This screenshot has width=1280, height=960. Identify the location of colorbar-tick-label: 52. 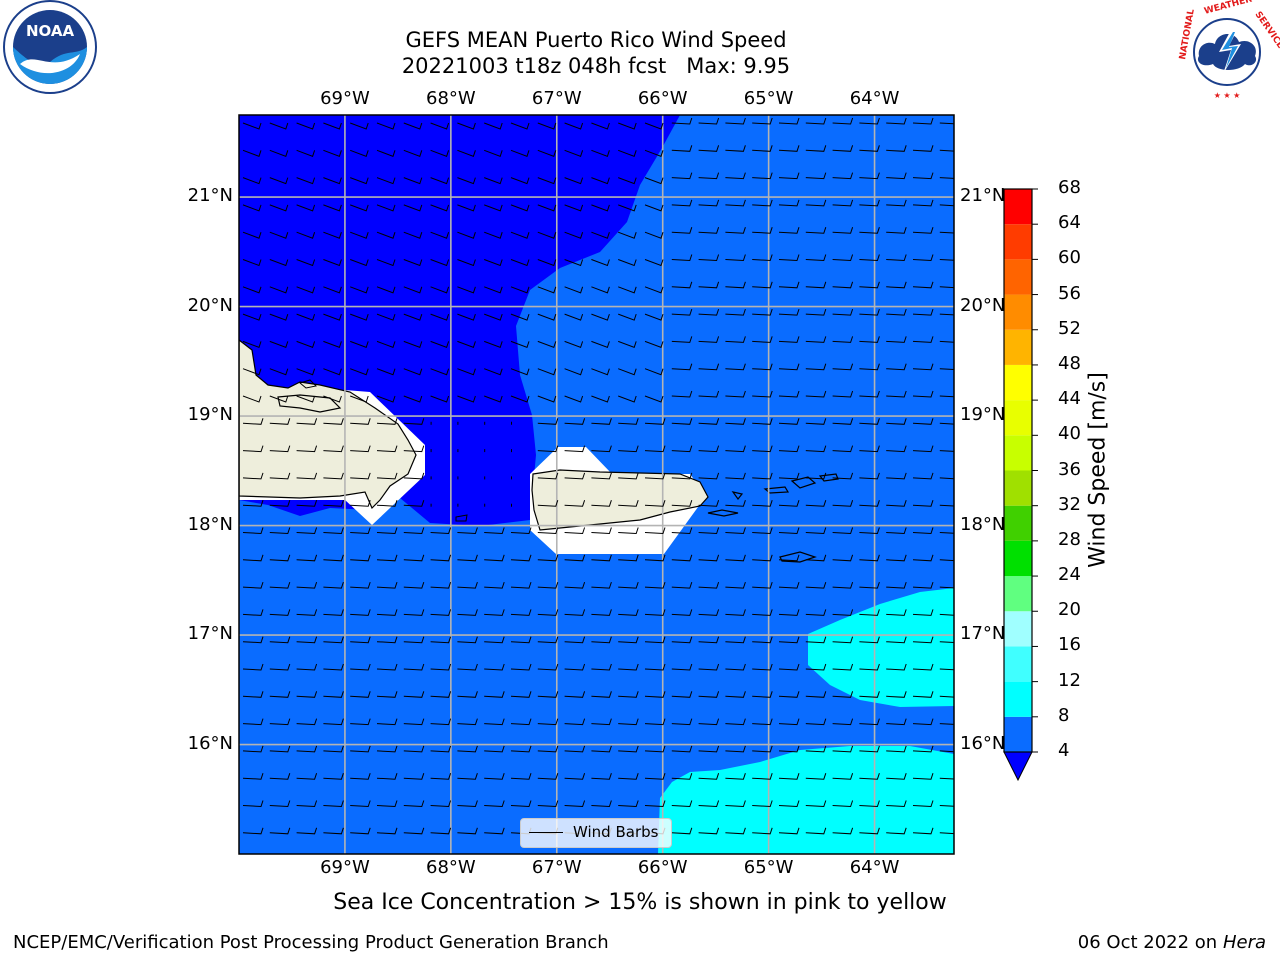
(1069, 328).